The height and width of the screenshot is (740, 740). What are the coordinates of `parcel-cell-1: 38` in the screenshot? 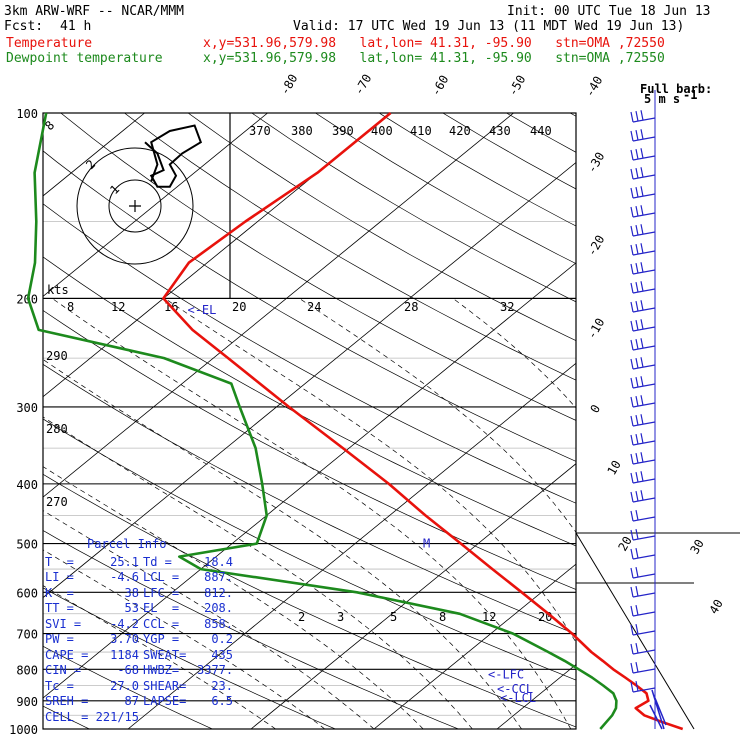 It's located at (131, 592).